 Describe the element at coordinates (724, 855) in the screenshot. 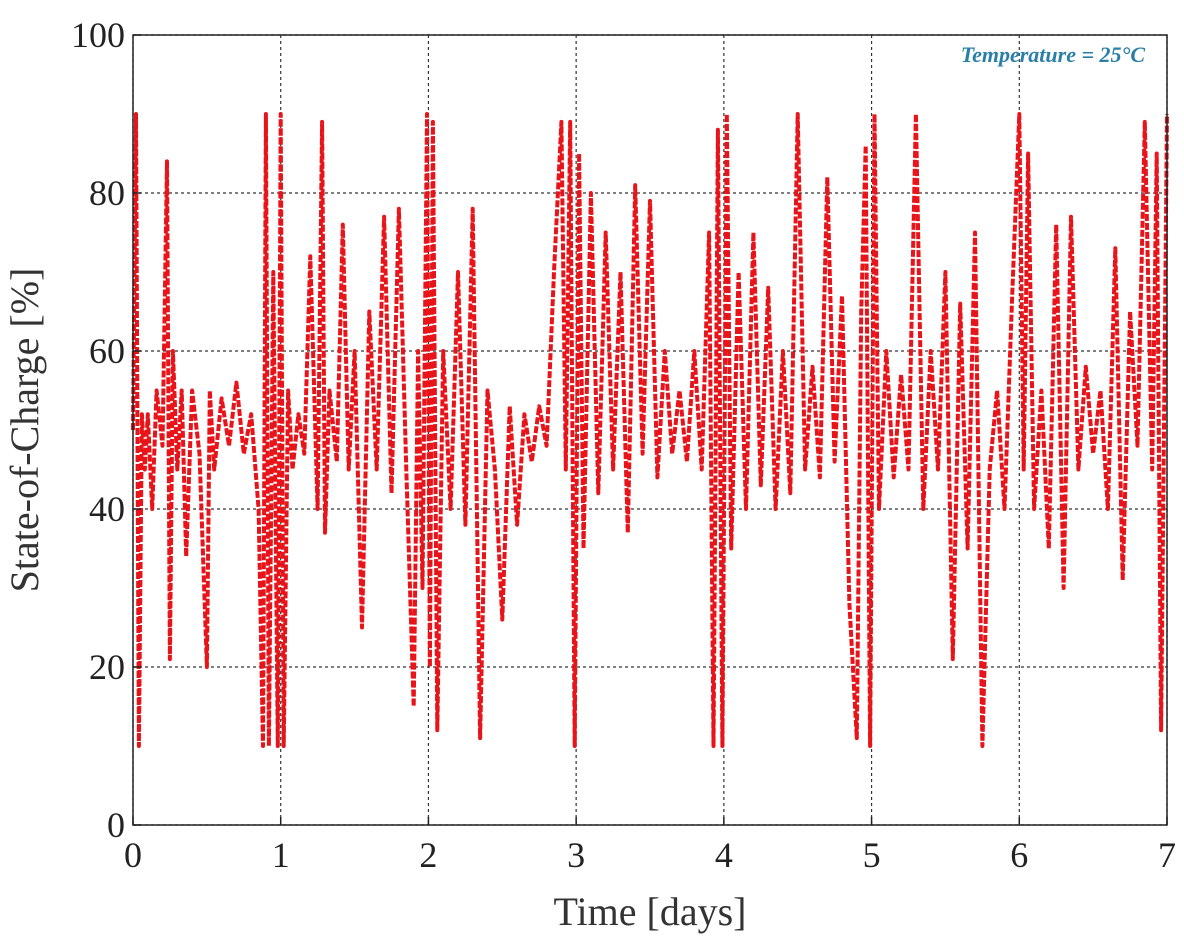

I see `x-tick-label: 4` at that location.